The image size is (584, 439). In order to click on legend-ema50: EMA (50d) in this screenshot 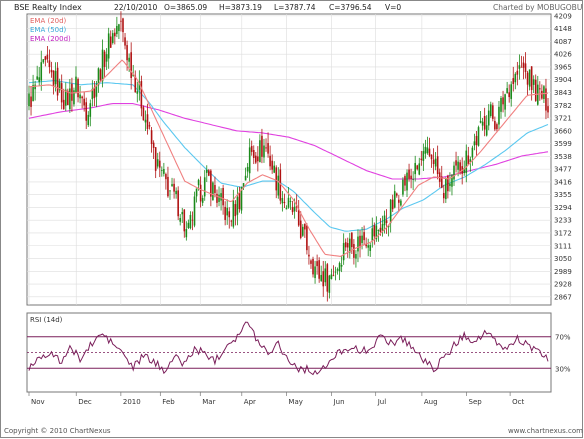, I will do `click(48, 30)`.